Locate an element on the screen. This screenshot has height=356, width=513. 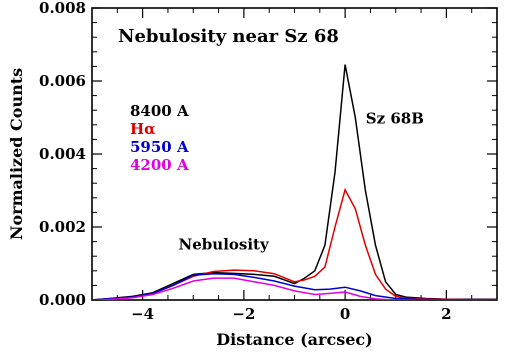
y-tick-label: 0.006 is located at coordinates (62, 81).